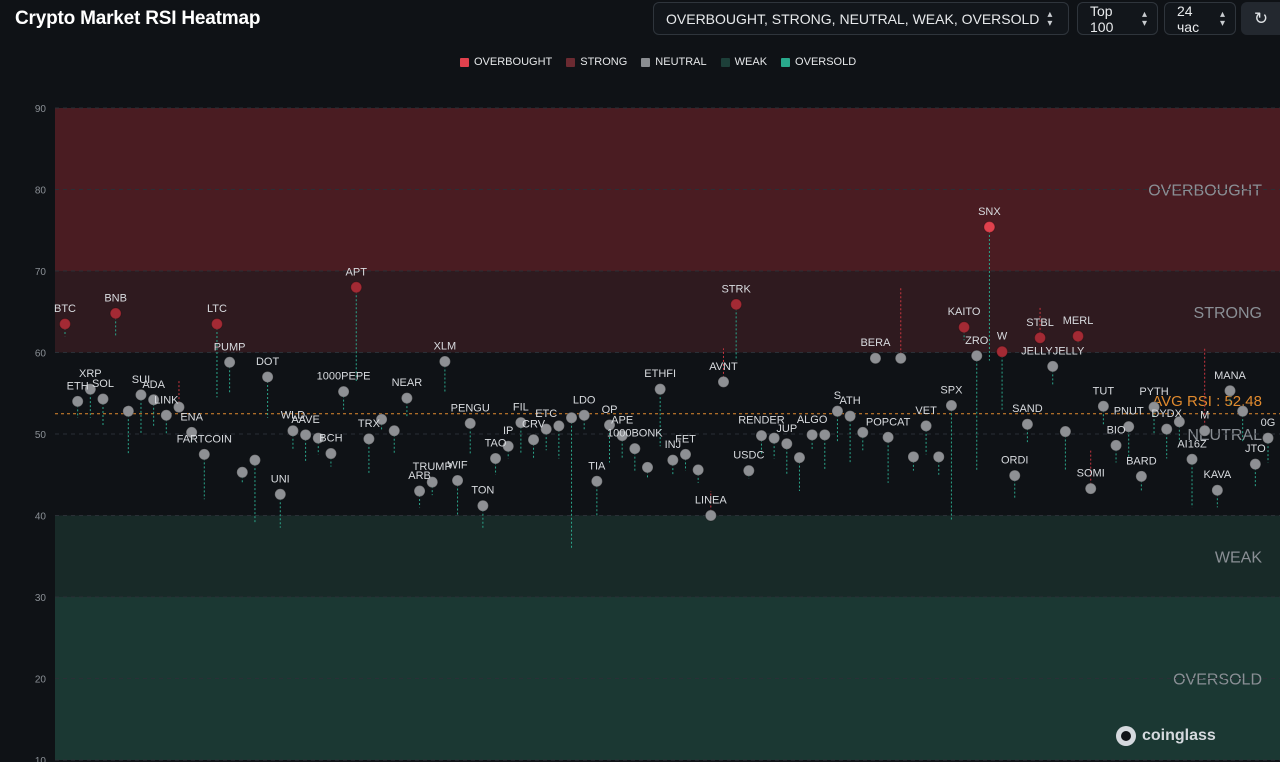  What do you see at coordinates (875, 358) in the screenshot?
I see `coin-point-bera` at bounding box center [875, 358].